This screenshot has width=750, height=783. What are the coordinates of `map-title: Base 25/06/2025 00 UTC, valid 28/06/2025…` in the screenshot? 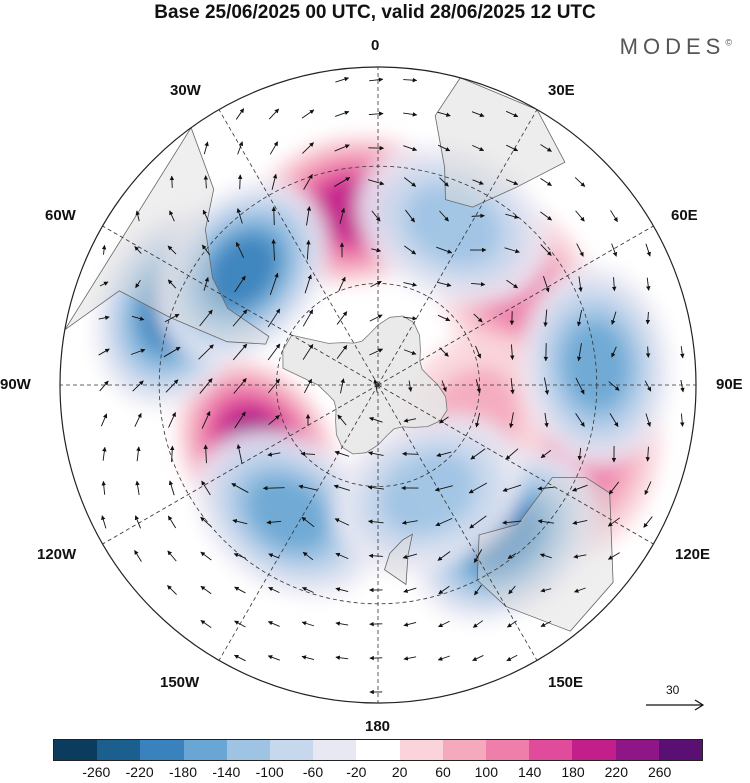 It's located at (375, 12).